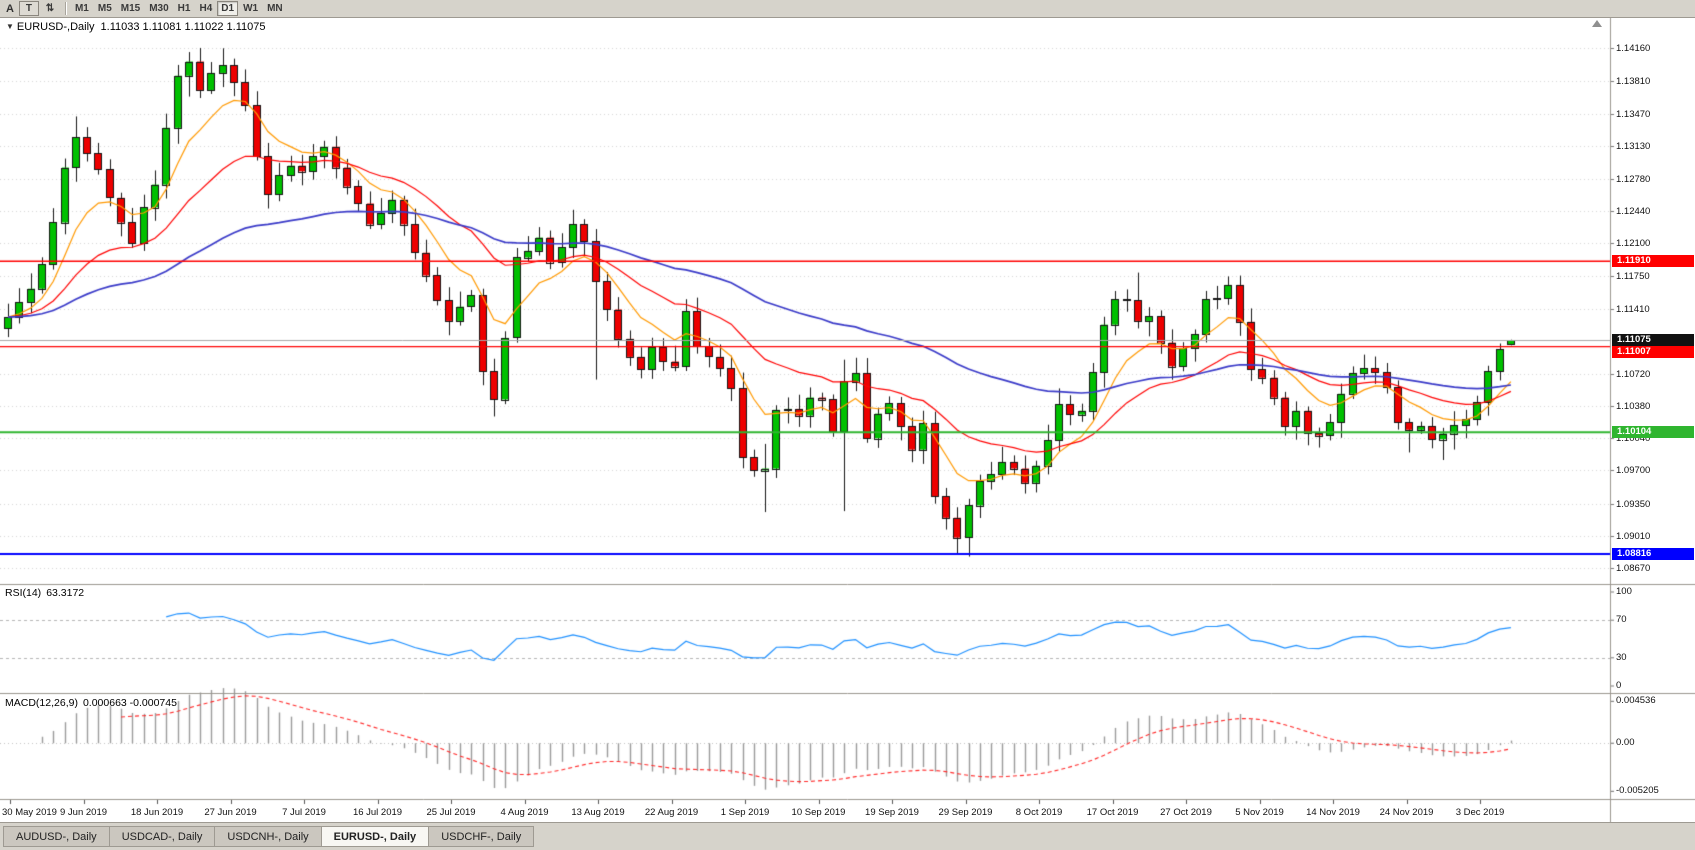  I want to click on timeframe-button-w1: W1, so click(251, 8).